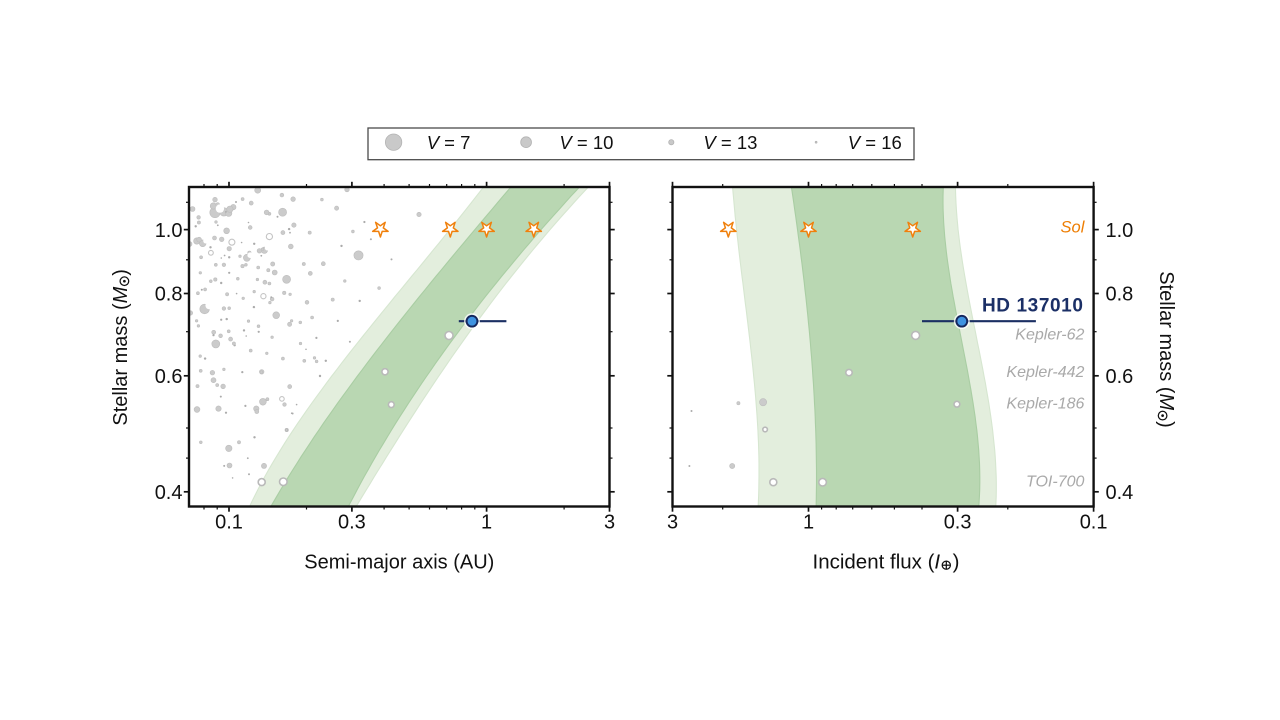  Describe the element at coordinates (730, 142) in the screenshot. I see `svg-text: V = 13` at that location.